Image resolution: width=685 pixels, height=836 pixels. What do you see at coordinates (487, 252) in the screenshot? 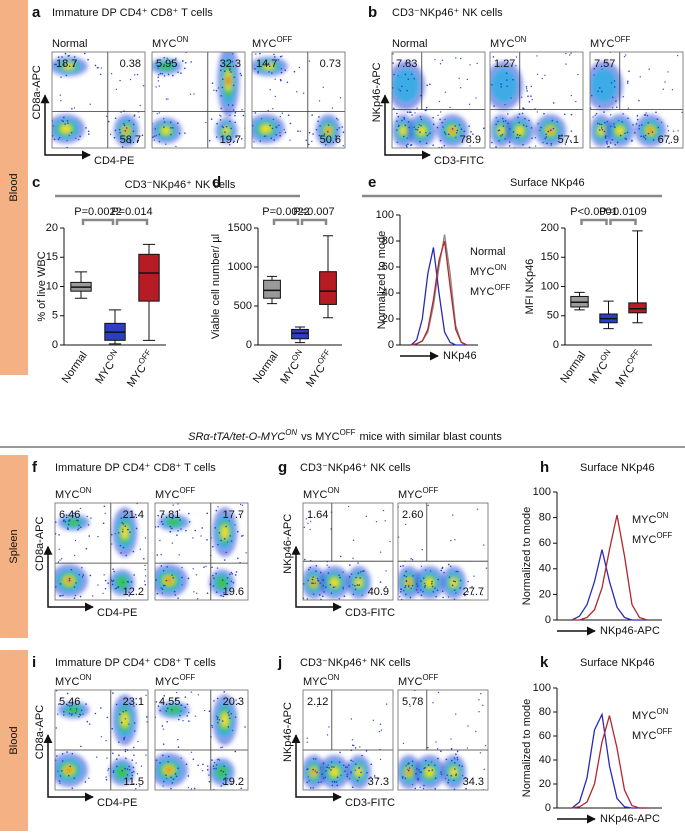
I see `label: Normal` at bounding box center [487, 252].